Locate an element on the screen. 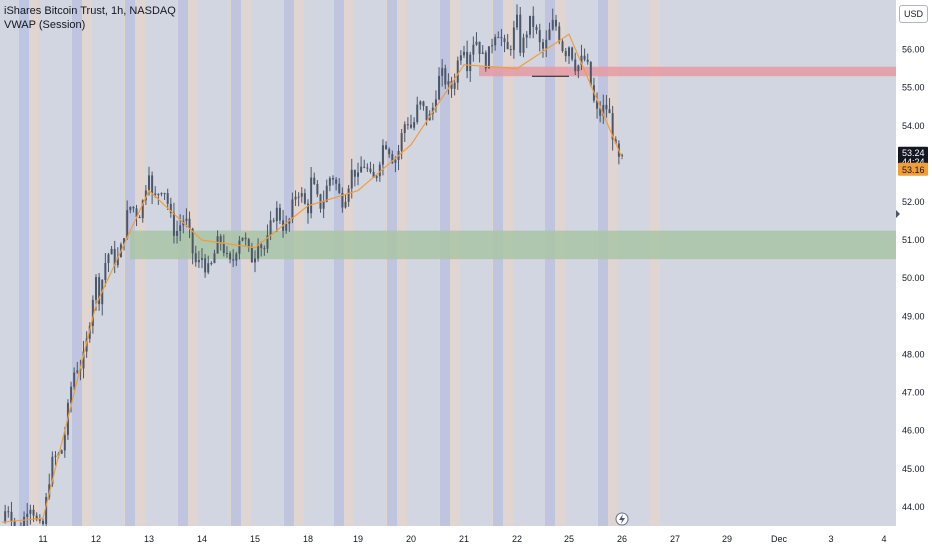  x-tick-label: 12 is located at coordinates (96, 539).